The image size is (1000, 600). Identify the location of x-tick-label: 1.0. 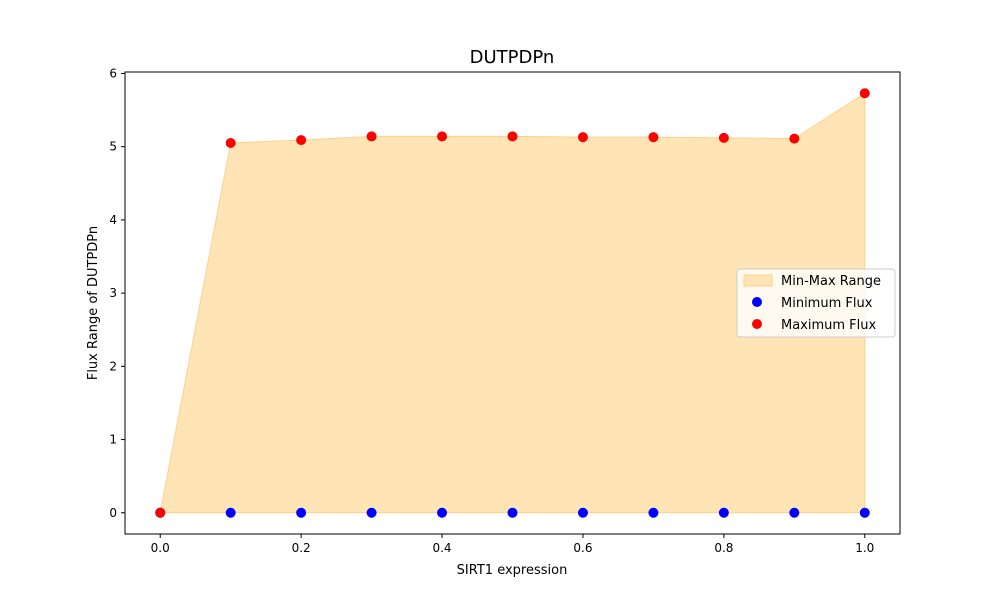
(864, 548).